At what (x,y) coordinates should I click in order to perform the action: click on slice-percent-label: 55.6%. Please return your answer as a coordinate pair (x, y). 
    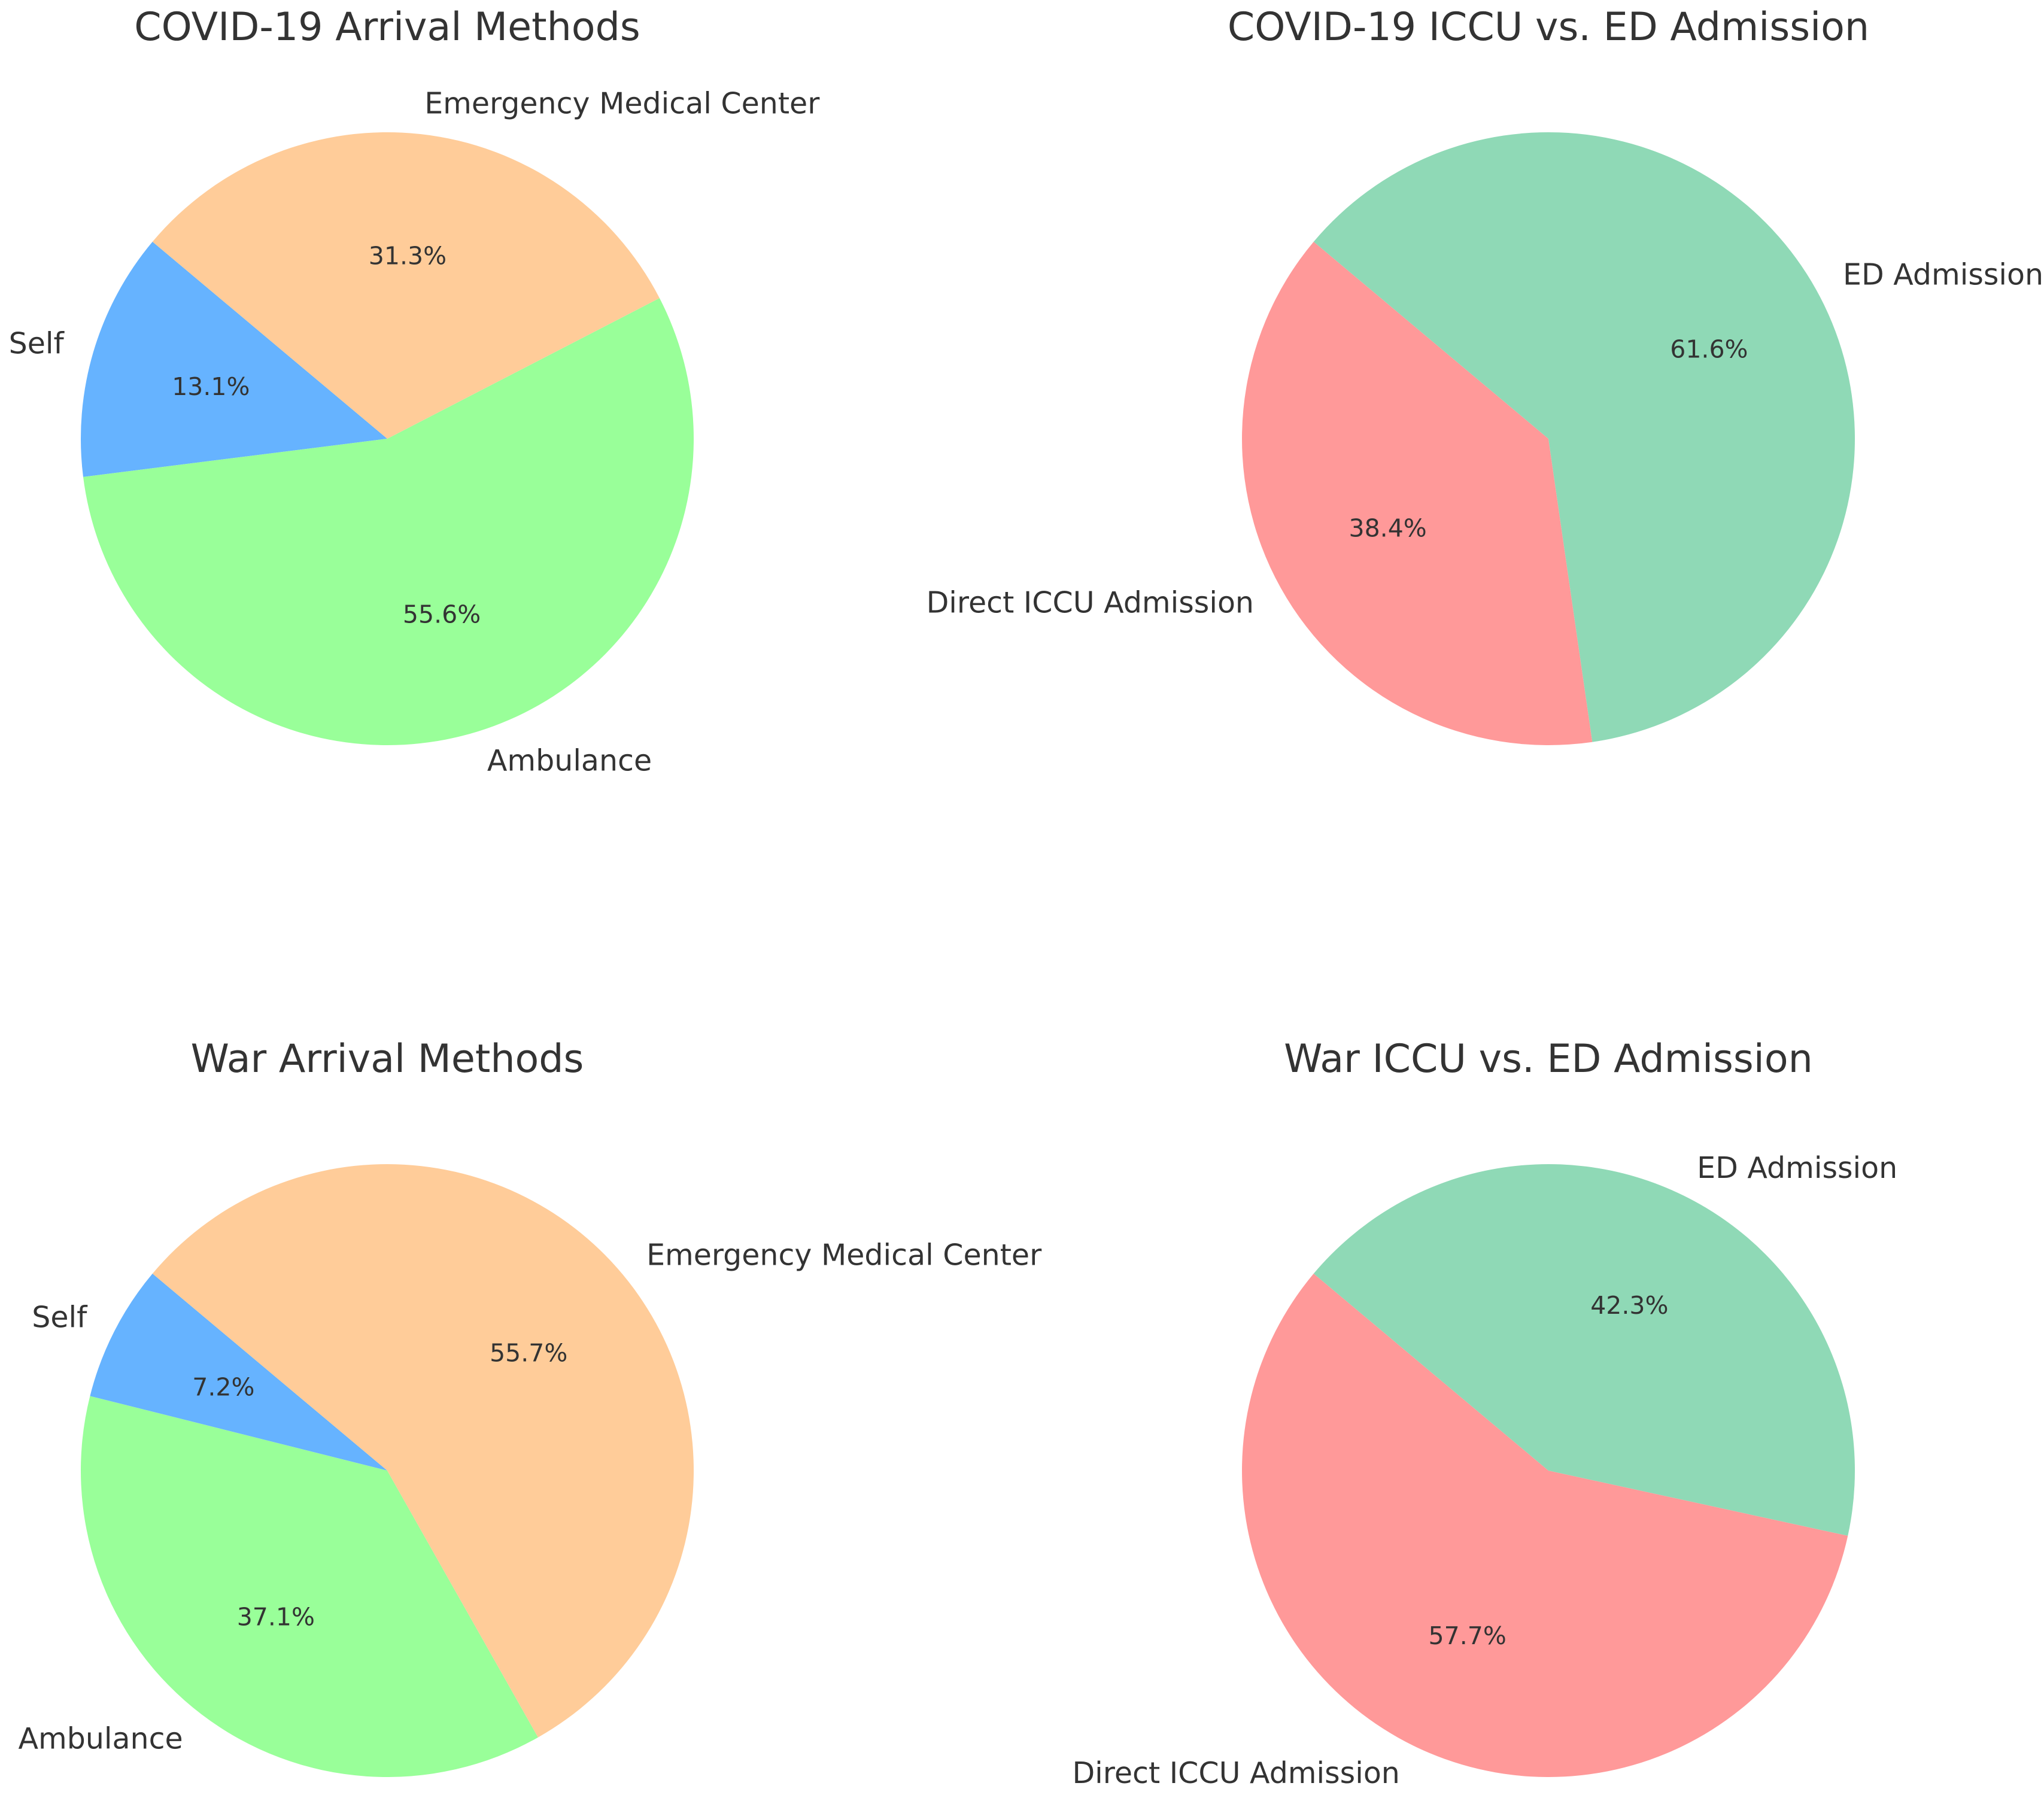
    Looking at the image, I should click on (442, 614).